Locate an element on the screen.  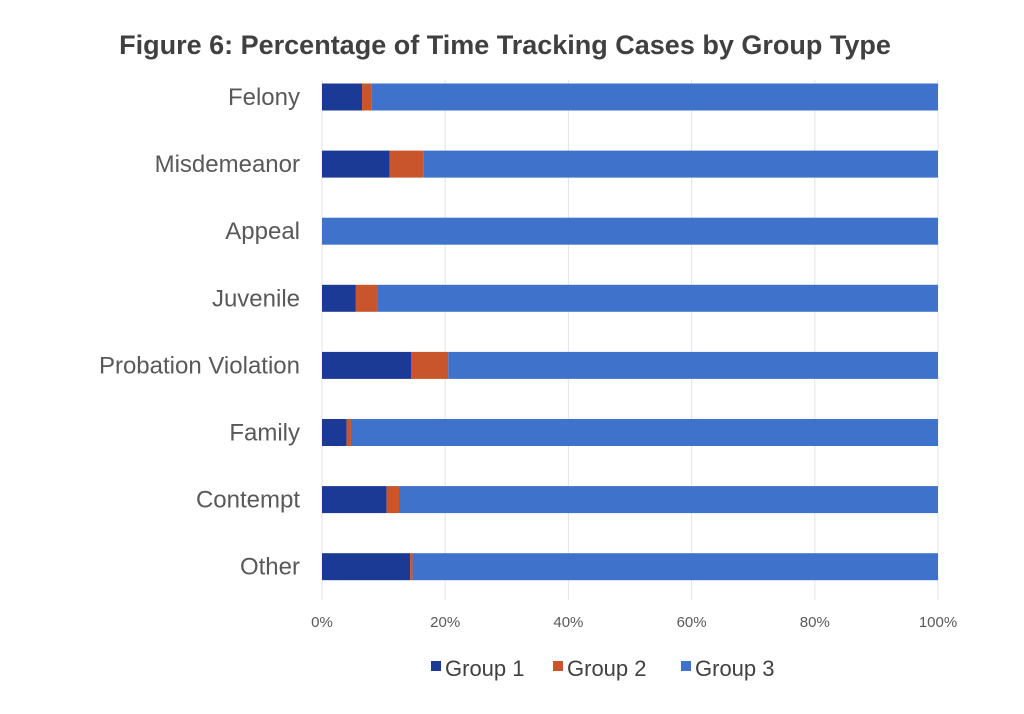
x-tick-label: 20% is located at coordinates (445, 622).